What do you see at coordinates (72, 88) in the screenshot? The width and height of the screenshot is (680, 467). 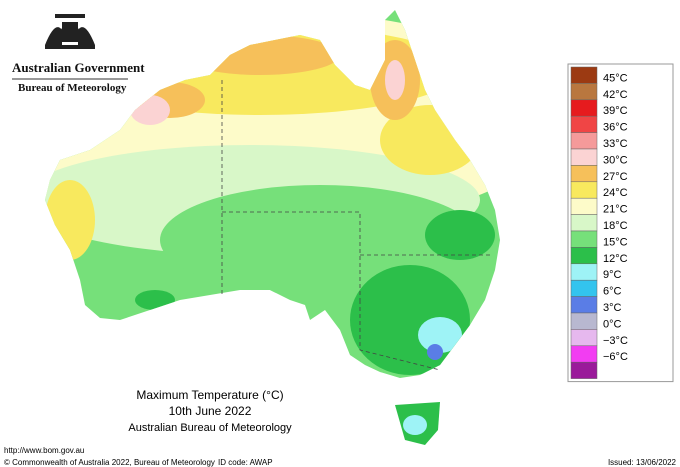 I see `agency-name: Bureau of Meteorology` at bounding box center [72, 88].